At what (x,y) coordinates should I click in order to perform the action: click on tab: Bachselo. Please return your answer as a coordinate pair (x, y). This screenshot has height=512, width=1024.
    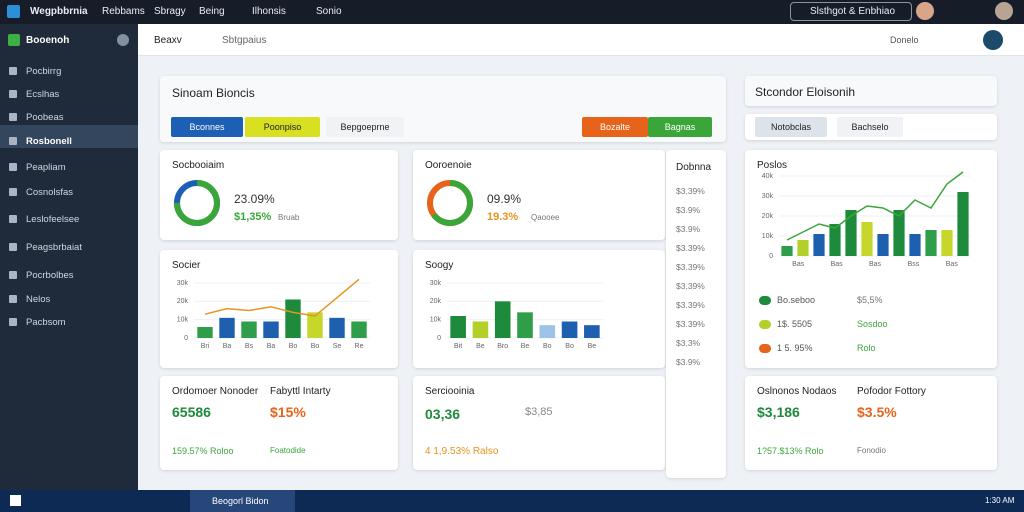
    Looking at the image, I should click on (870, 127).